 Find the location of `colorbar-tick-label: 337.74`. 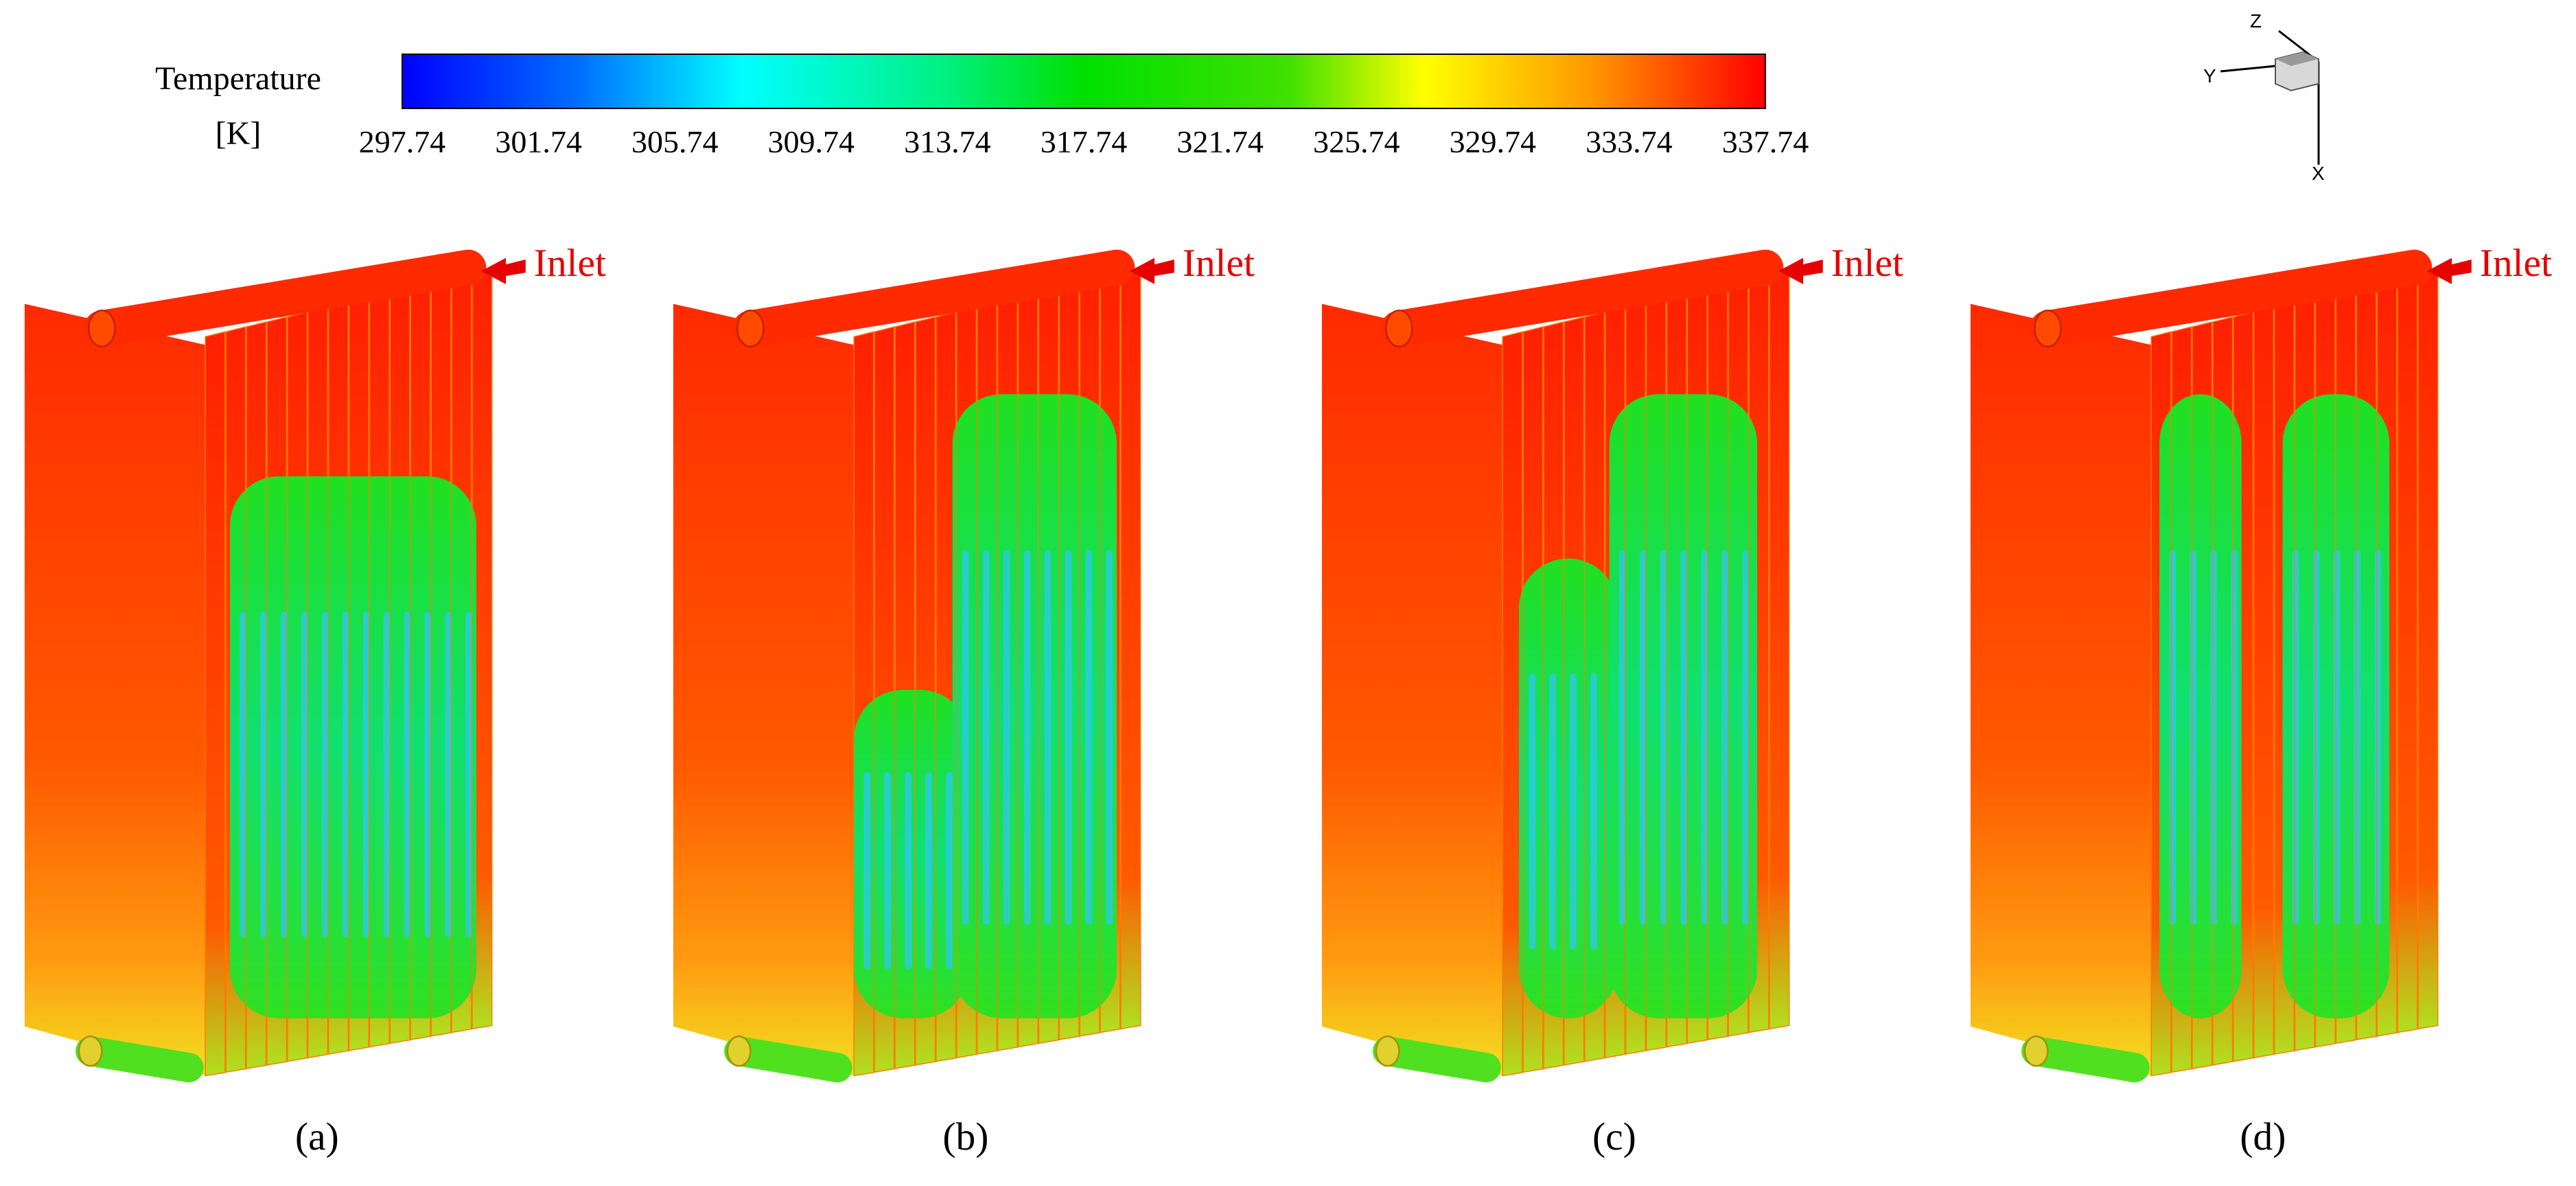

colorbar-tick-label: 337.74 is located at coordinates (1765, 141).